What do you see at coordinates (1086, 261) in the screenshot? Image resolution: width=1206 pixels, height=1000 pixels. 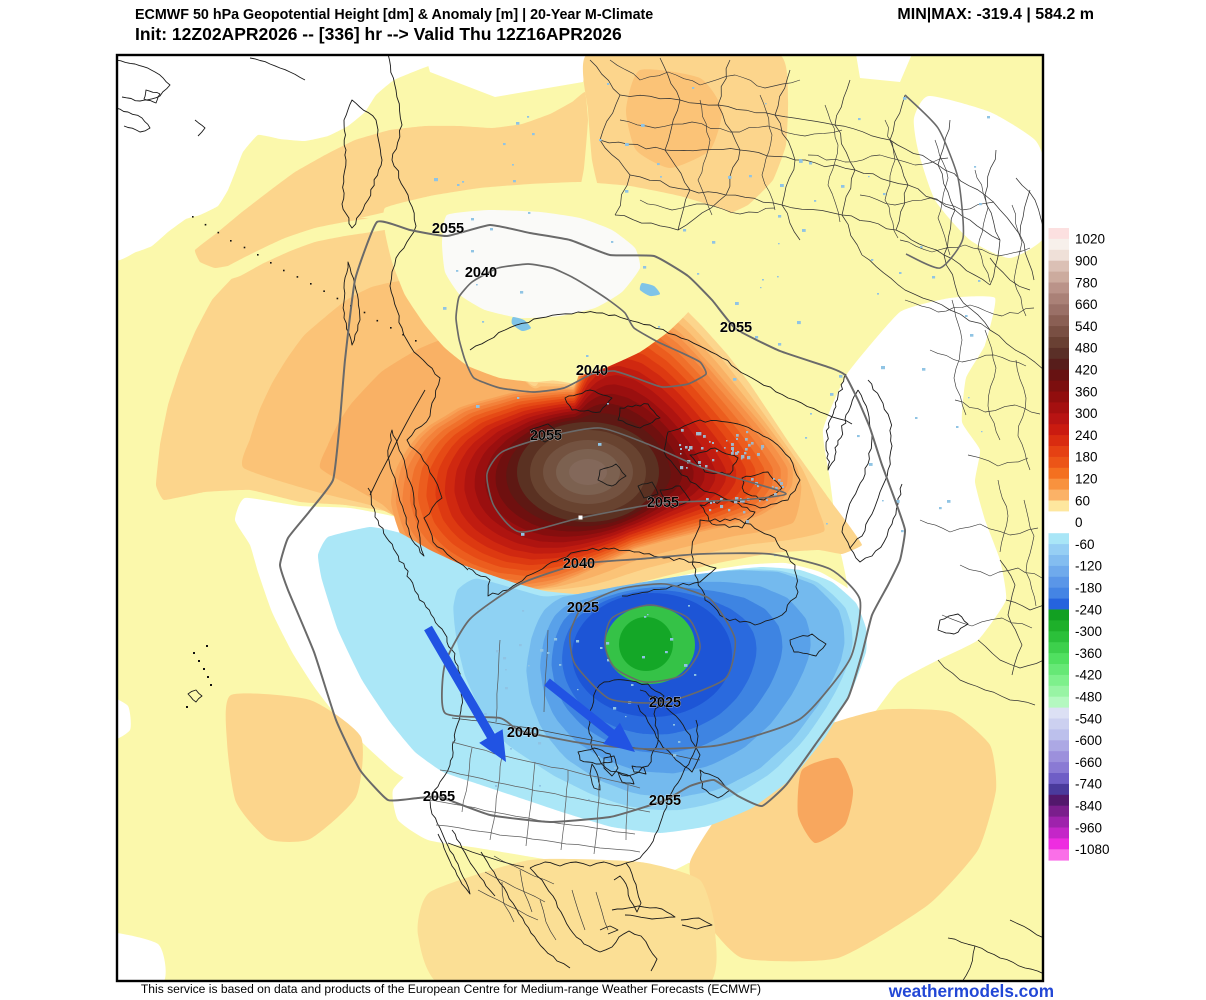 I see `svg-text: 900` at bounding box center [1086, 261].